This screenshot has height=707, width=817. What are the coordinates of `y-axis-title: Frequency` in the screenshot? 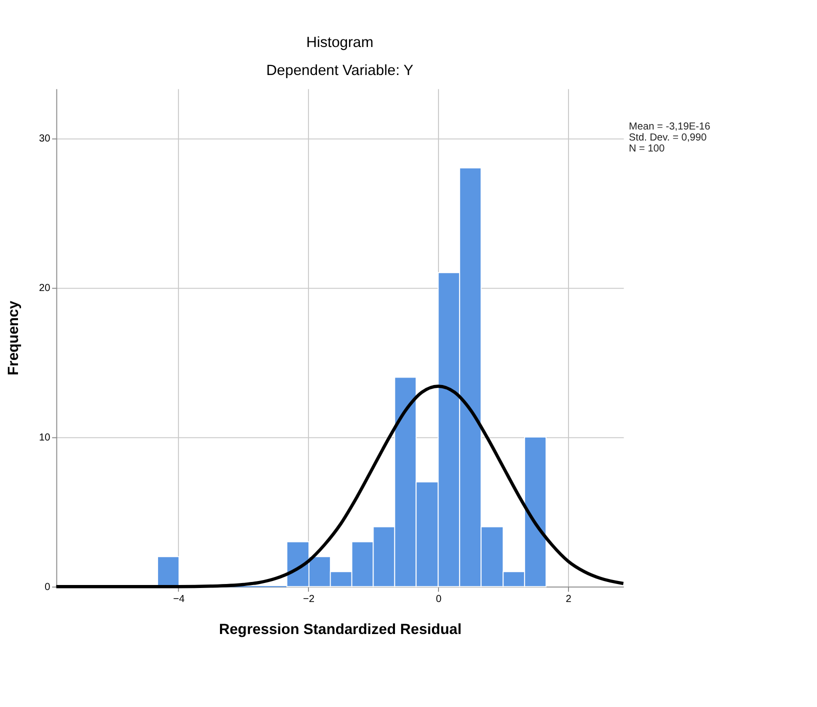 It's located at (14, 338).